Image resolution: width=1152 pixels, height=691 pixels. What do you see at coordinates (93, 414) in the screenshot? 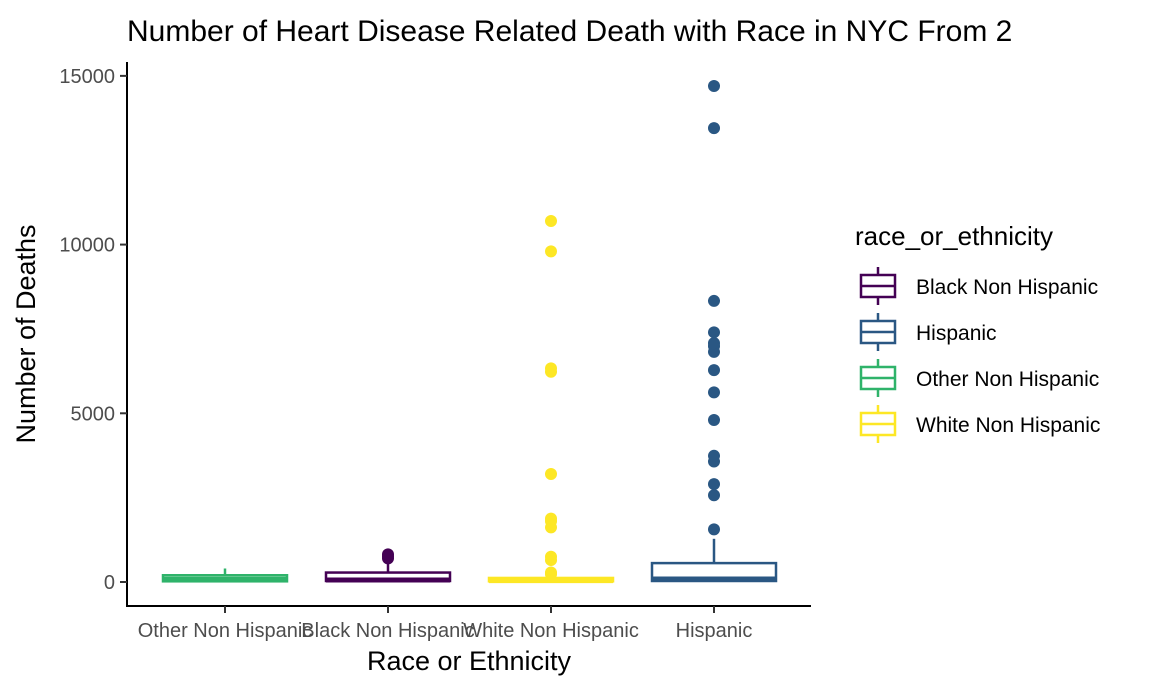
I see `y-tick-label: 5000` at bounding box center [93, 414].